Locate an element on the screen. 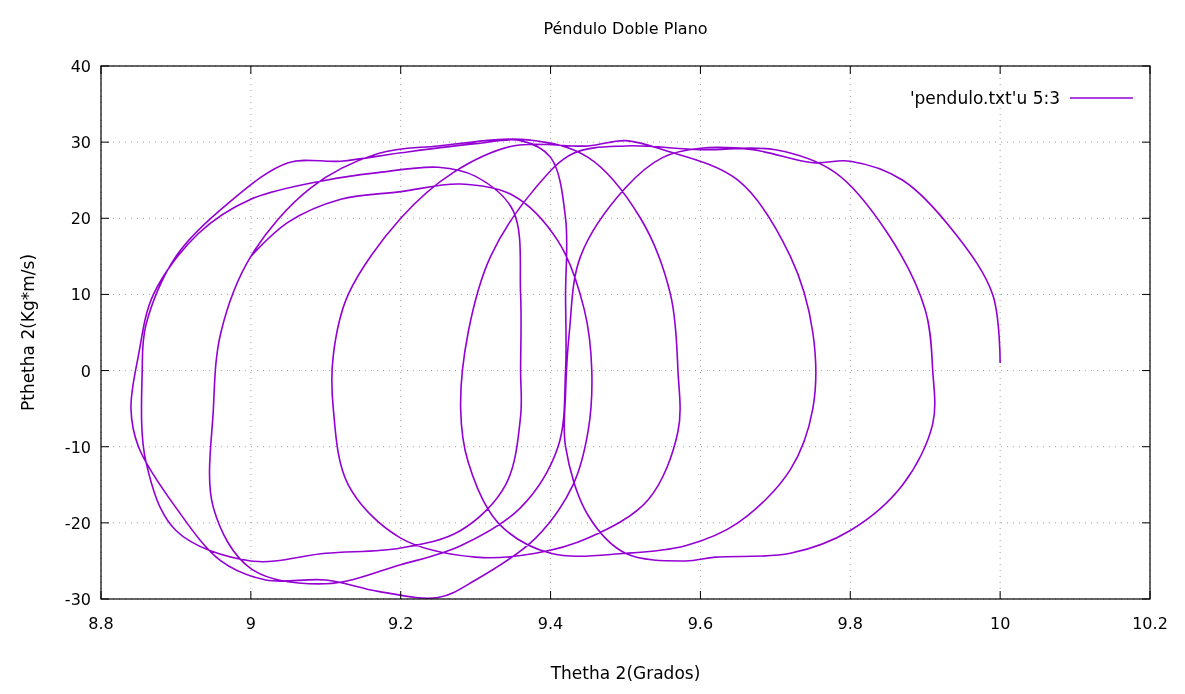 This screenshot has width=1185, height=694. x-tick-label: 9 is located at coordinates (250, 623).